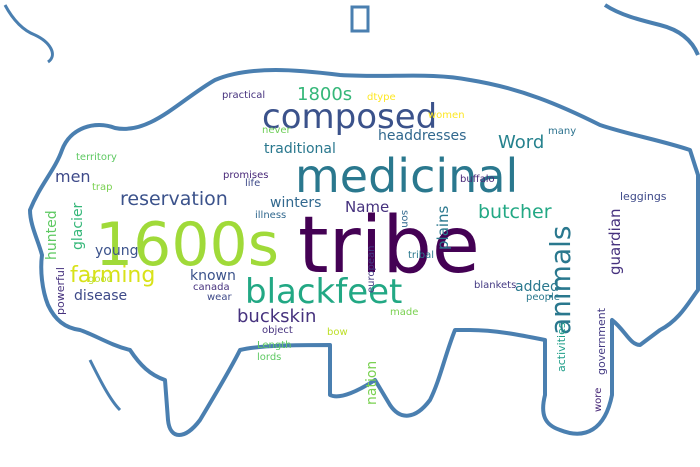 This screenshot has width=700, height=467. Describe the element at coordinates (105, 385) in the screenshot. I see `leg-outline` at that location.